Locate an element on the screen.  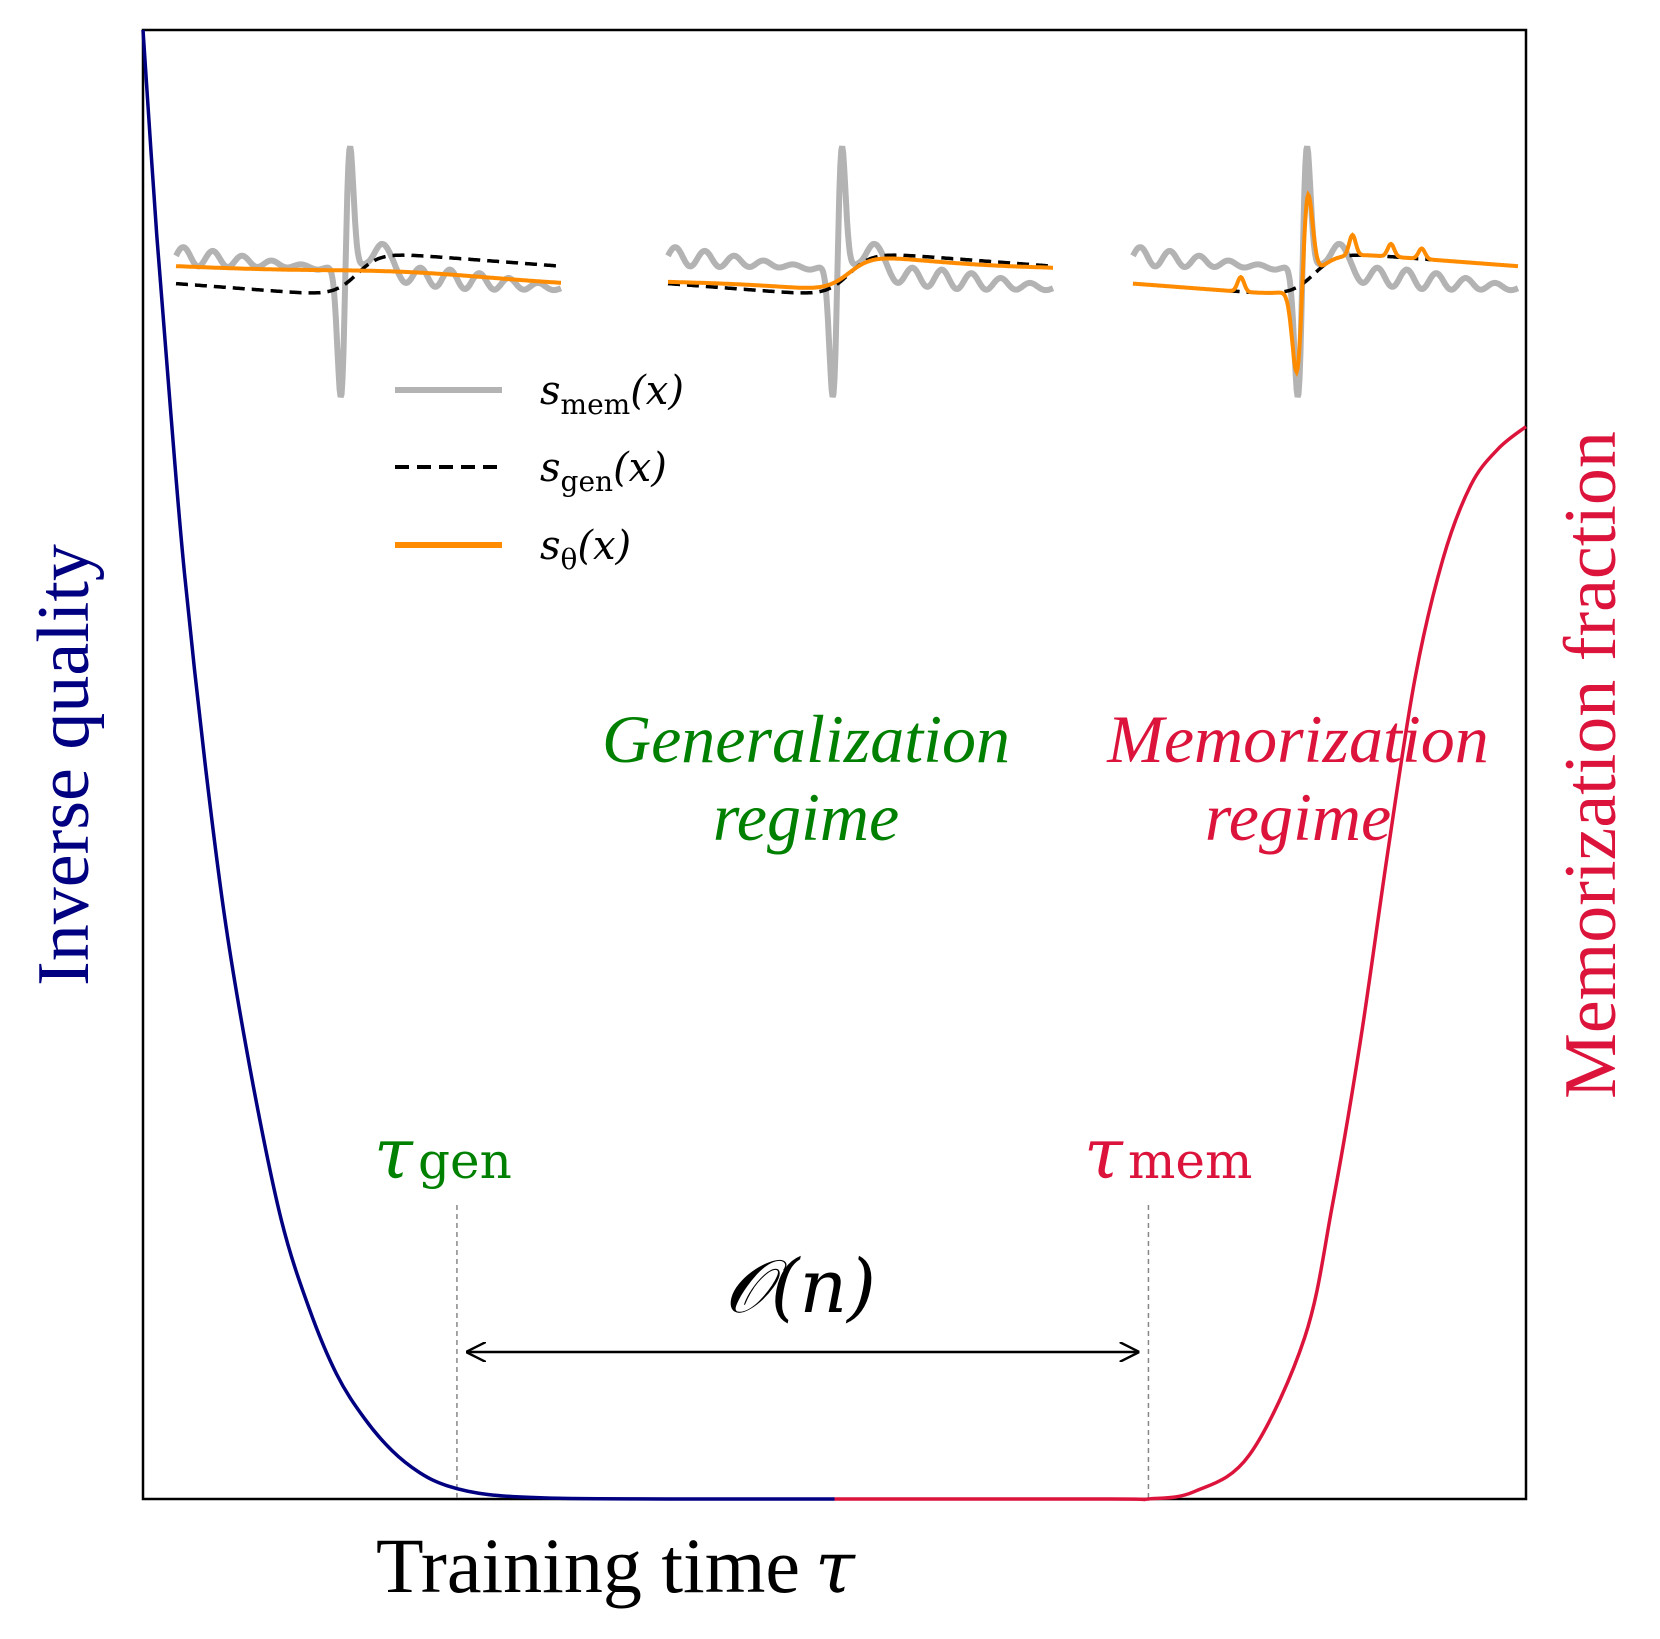
inset-panels is located at coordinates (846, 272).